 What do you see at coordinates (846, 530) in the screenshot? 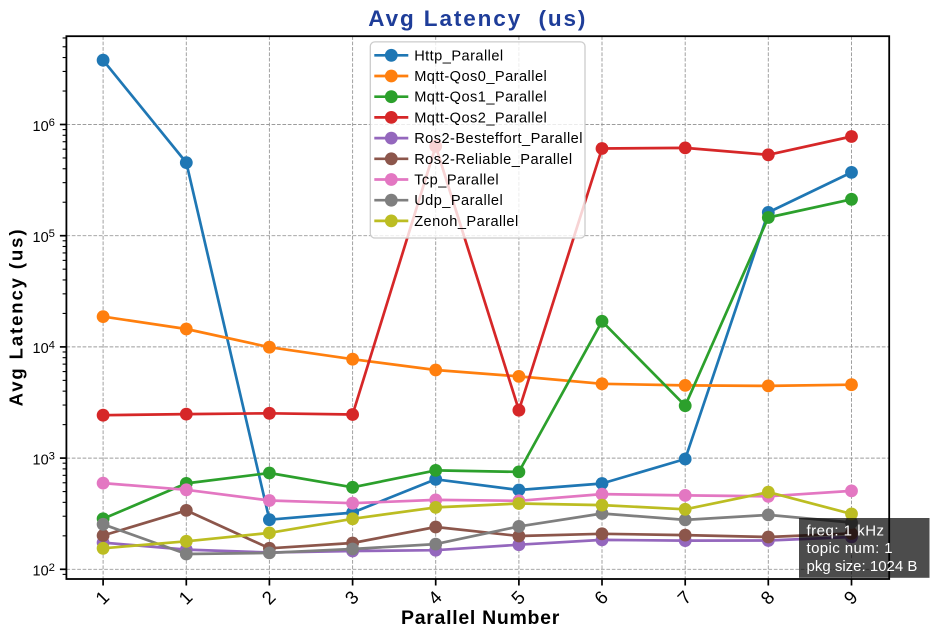
I see `svg-text: freq: 1 kHz` at bounding box center [846, 530].